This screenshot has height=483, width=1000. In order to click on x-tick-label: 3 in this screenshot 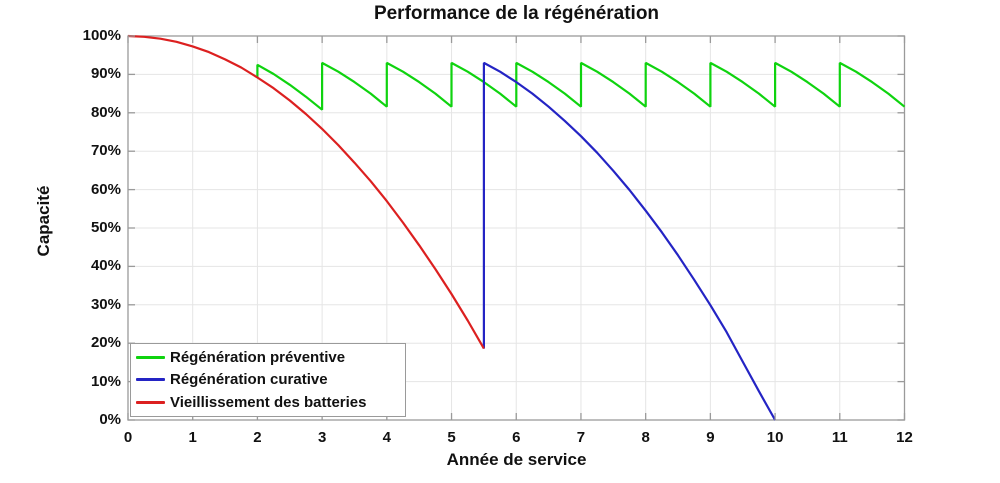, I will do `click(322, 437)`.